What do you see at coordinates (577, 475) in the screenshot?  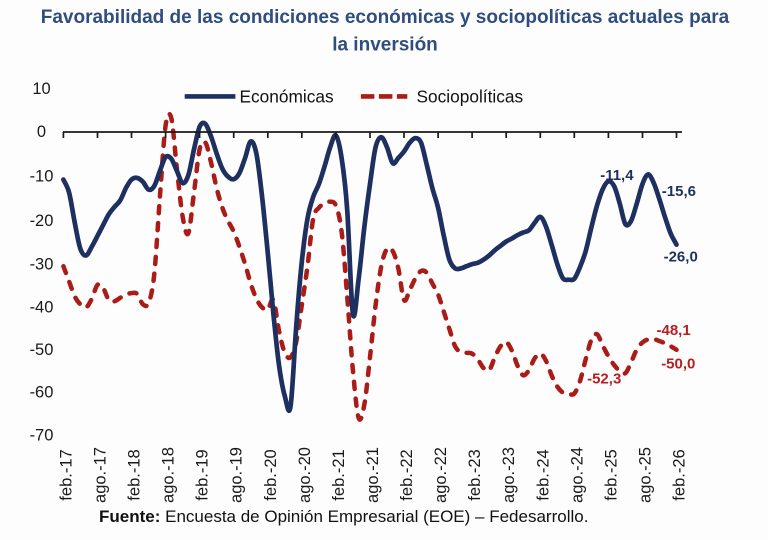 I see `svg-text: ago.-24` at bounding box center [577, 475].